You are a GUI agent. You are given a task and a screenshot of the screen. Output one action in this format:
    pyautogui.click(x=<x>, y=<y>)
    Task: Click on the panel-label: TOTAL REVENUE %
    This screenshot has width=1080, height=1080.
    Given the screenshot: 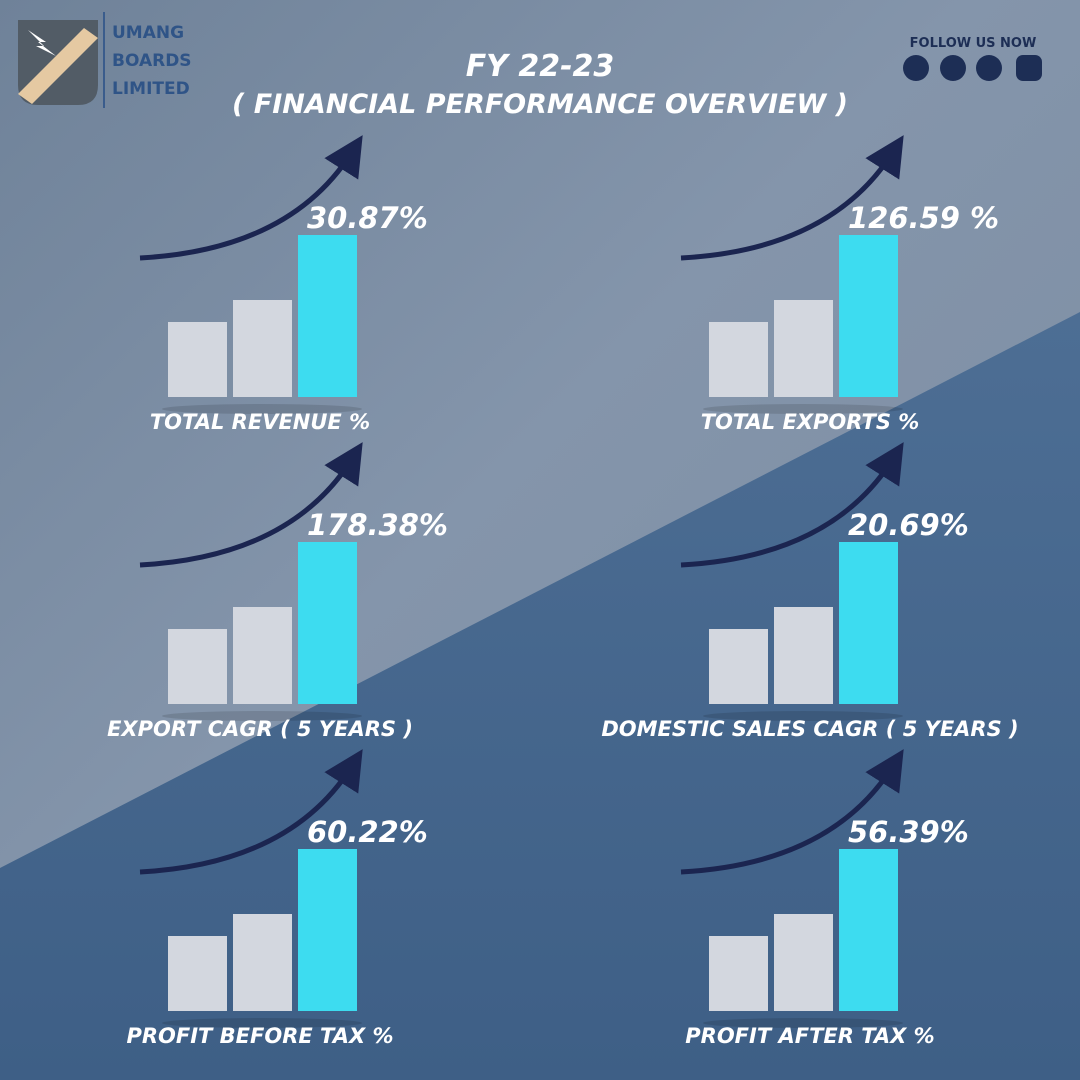 What is the action you would take?
    pyautogui.click(x=260, y=422)
    